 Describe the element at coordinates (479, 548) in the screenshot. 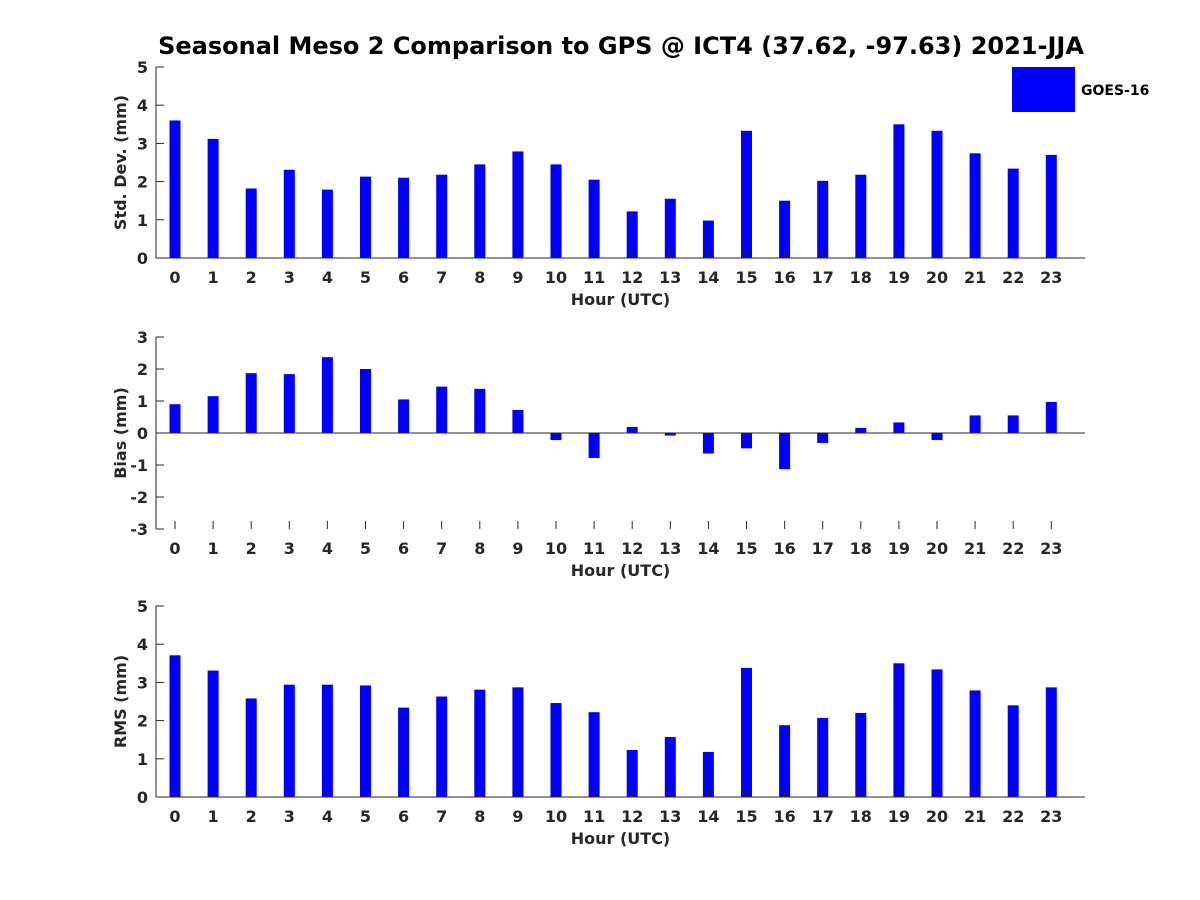

I see `x-tick-label-bias-8: 8` at that location.